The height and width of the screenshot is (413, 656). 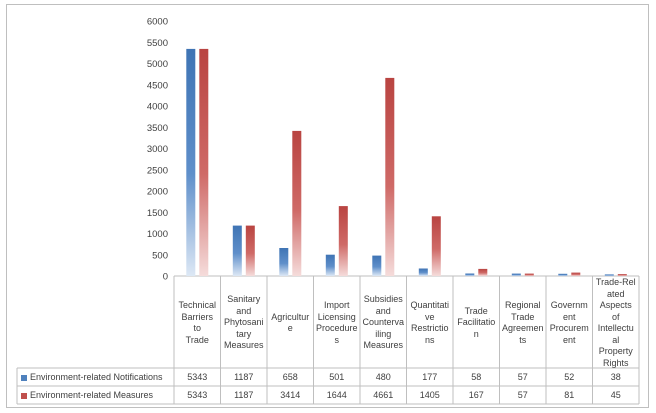 What do you see at coordinates (336, 322) in the screenshot?
I see `category-label: Import Licensing Procedure s` at bounding box center [336, 322].